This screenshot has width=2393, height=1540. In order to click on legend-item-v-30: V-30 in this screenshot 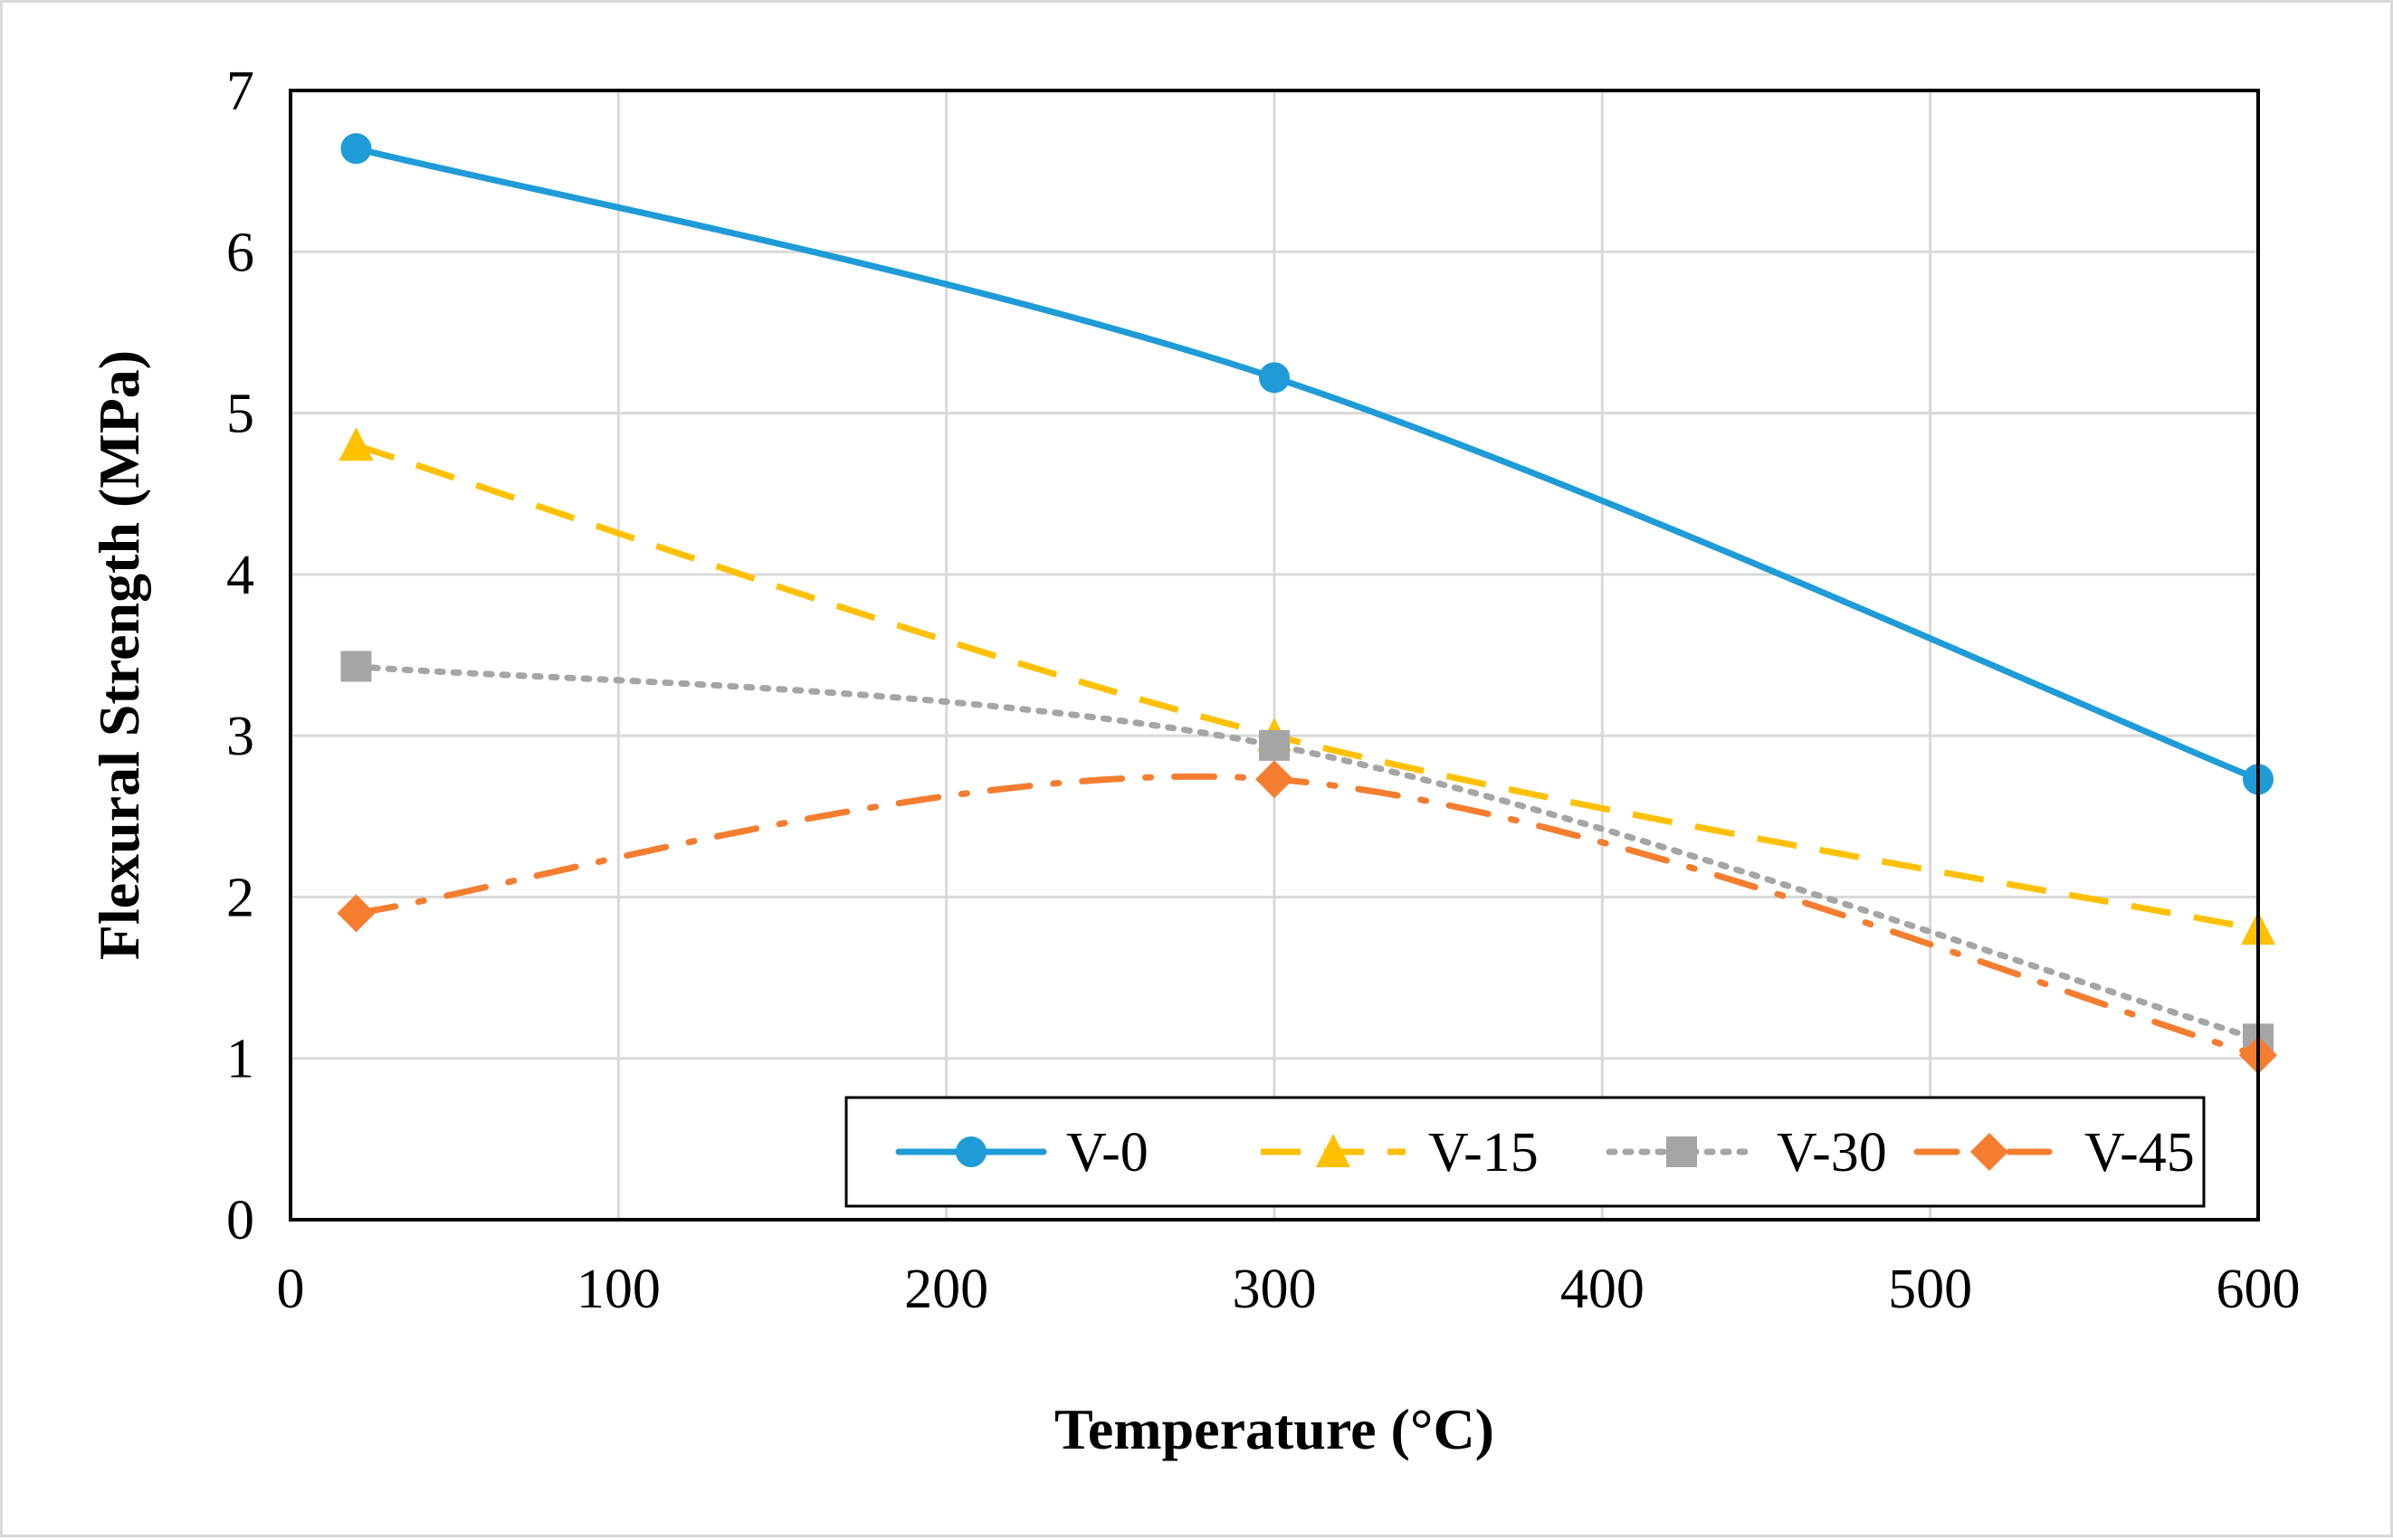, I will do `click(1746, 1153)`.